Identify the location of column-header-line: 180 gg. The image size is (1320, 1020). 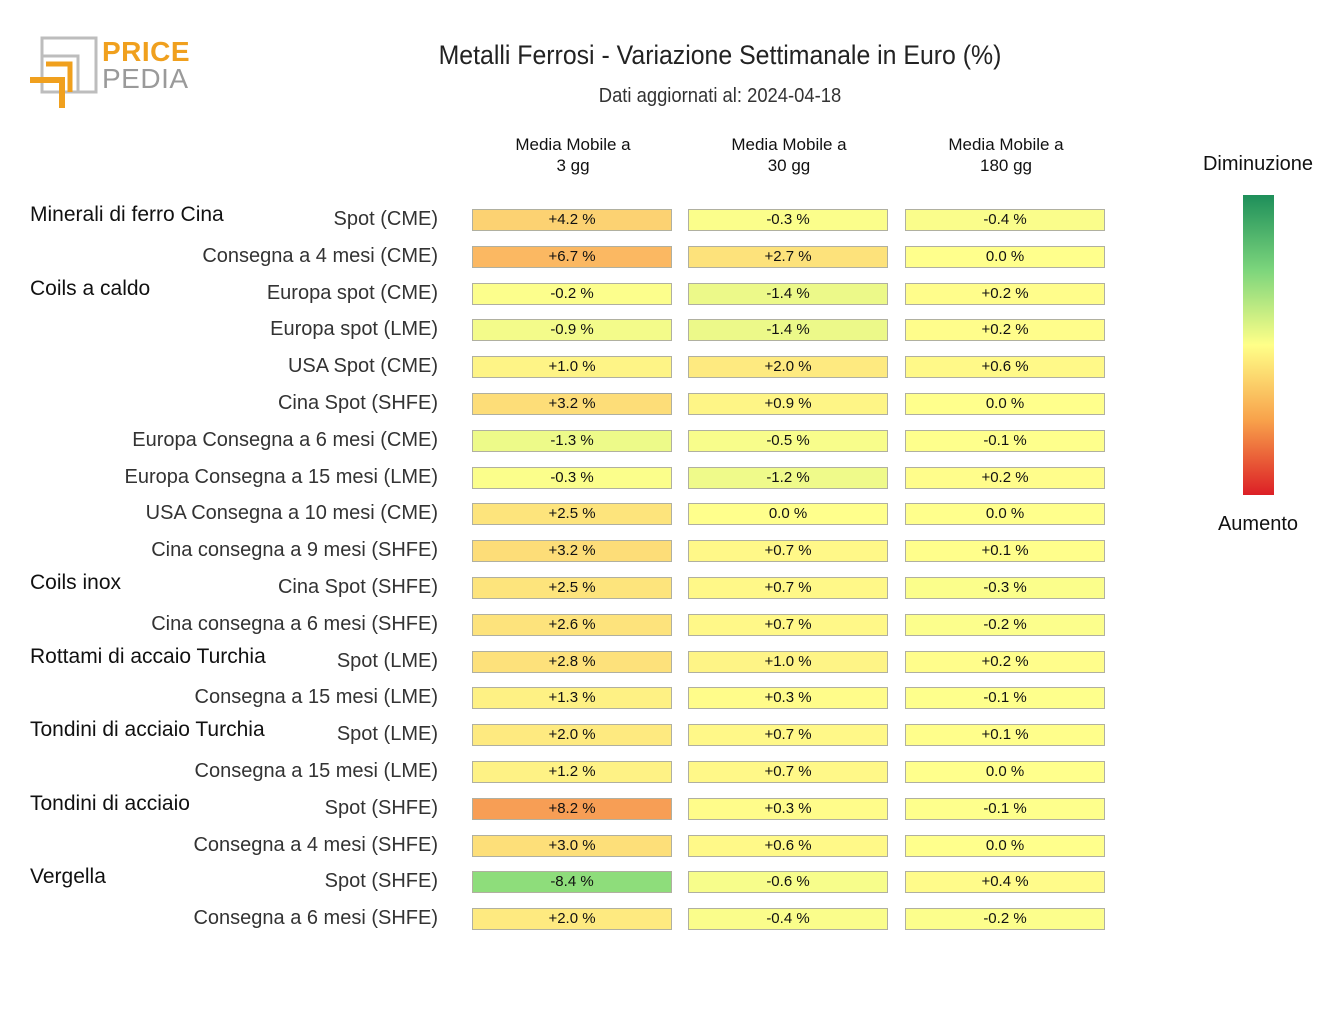
(1006, 165).